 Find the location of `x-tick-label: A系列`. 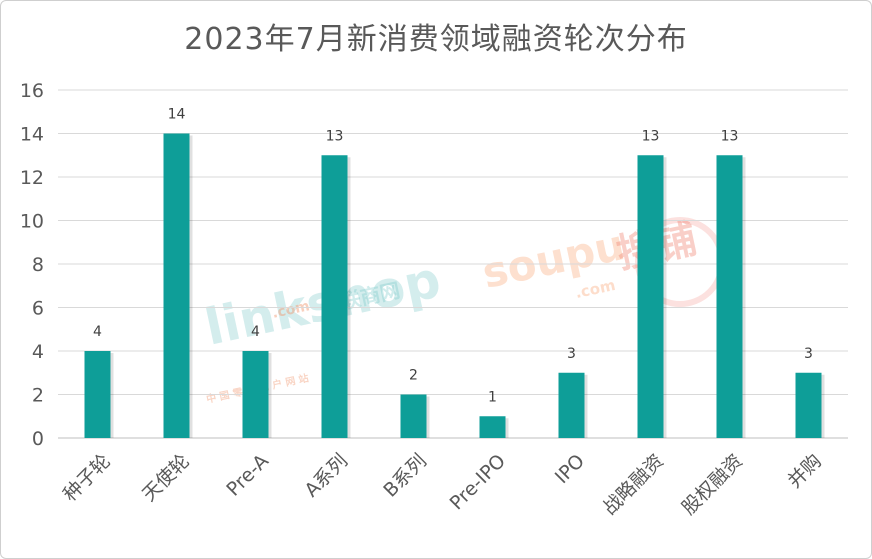

x-tick-label: A系列 is located at coordinates (326, 476).